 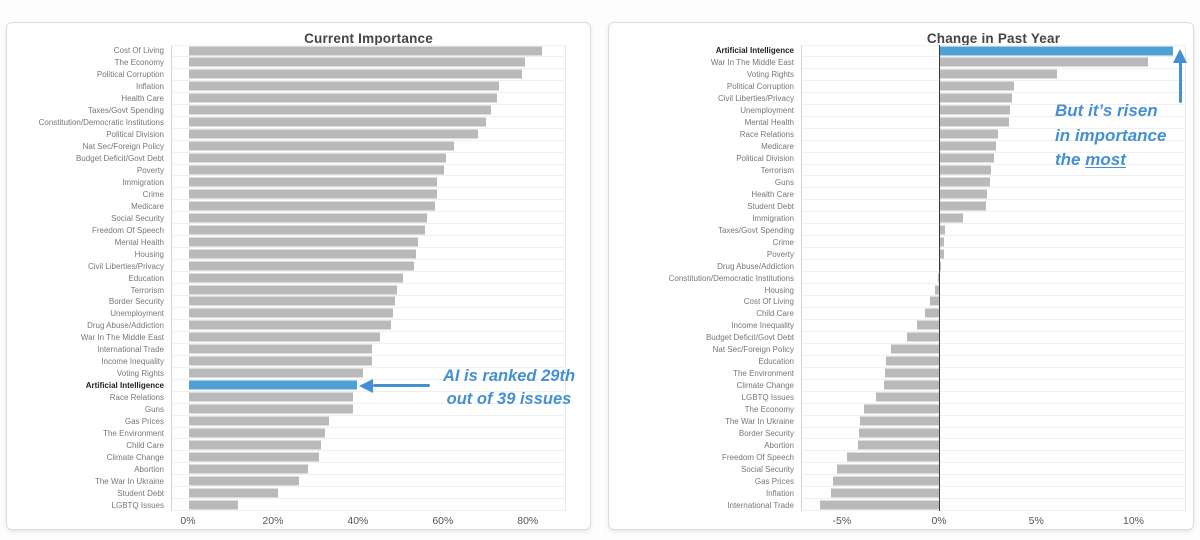 What do you see at coordinates (286, 313) in the screenshot?
I see `bar-row: Unemployment` at bounding box center [286, 313].